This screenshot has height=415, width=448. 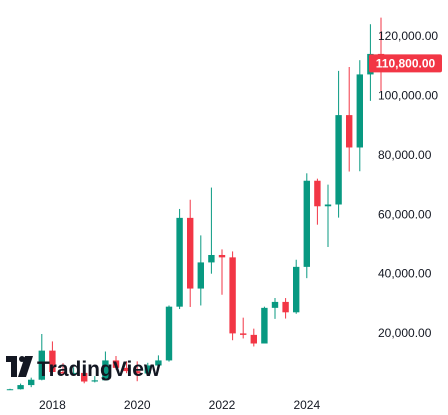 I want to click on last-price-label-box, so click(x=405, y=63).